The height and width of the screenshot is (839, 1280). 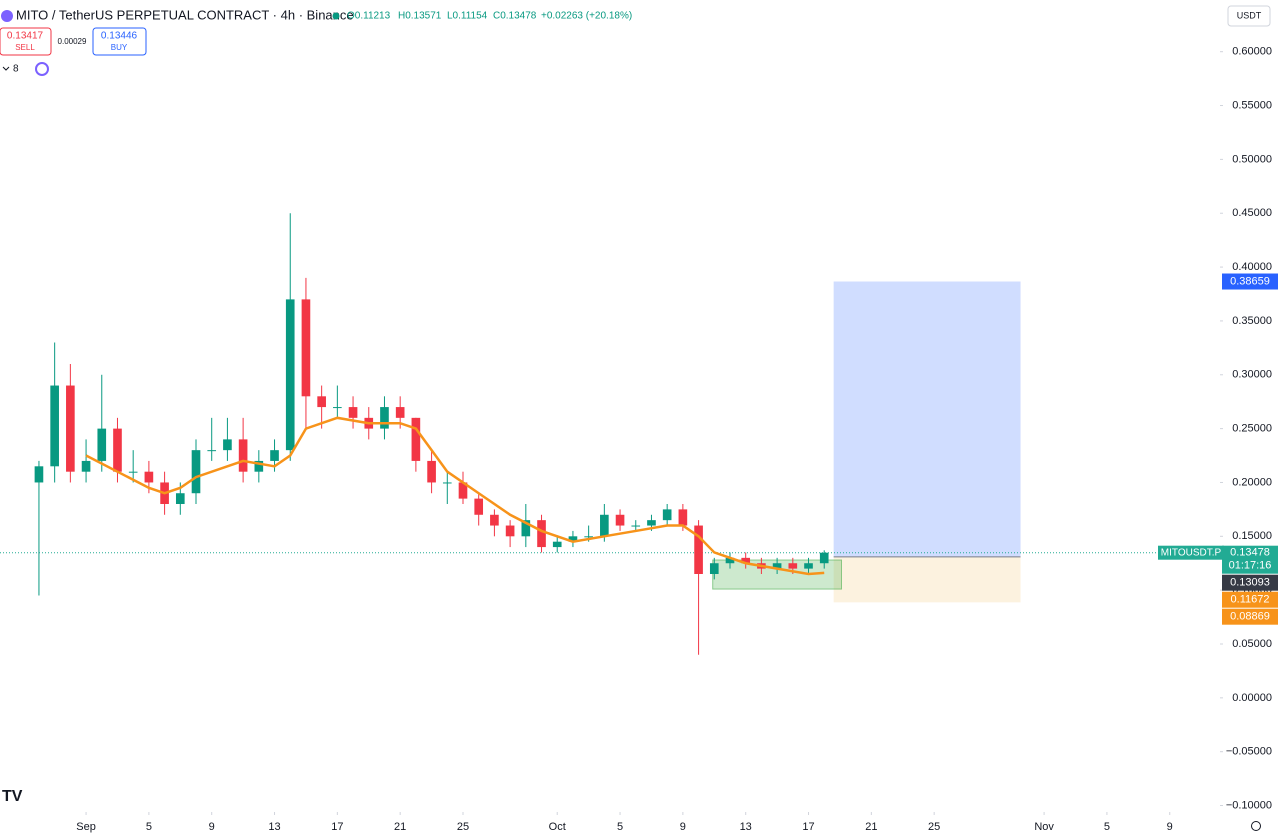 I want to click on chevron, so click(x=6, y=68).